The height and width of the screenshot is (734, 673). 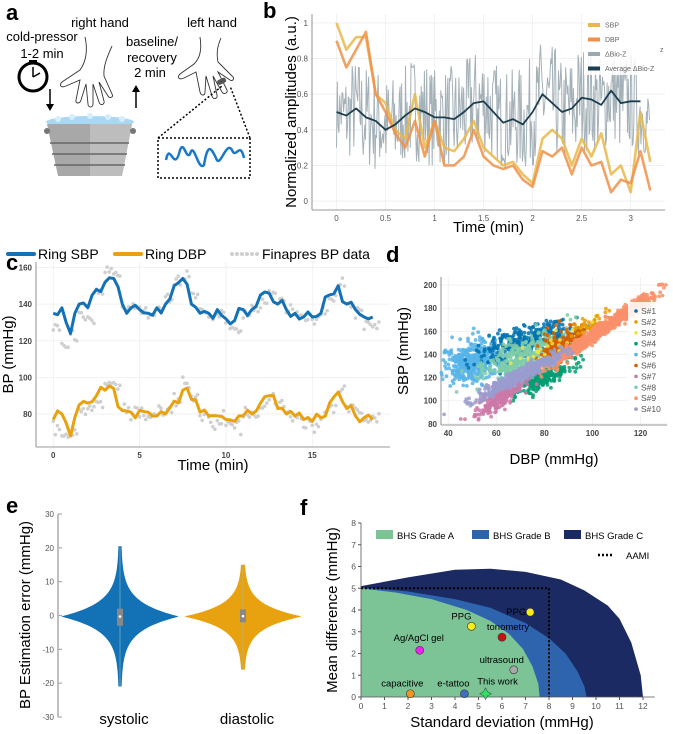 What do you see at coordinates (48, 717) in the screenshot?
I see `y-tick-label: -30` at bounding box center [48, 717].